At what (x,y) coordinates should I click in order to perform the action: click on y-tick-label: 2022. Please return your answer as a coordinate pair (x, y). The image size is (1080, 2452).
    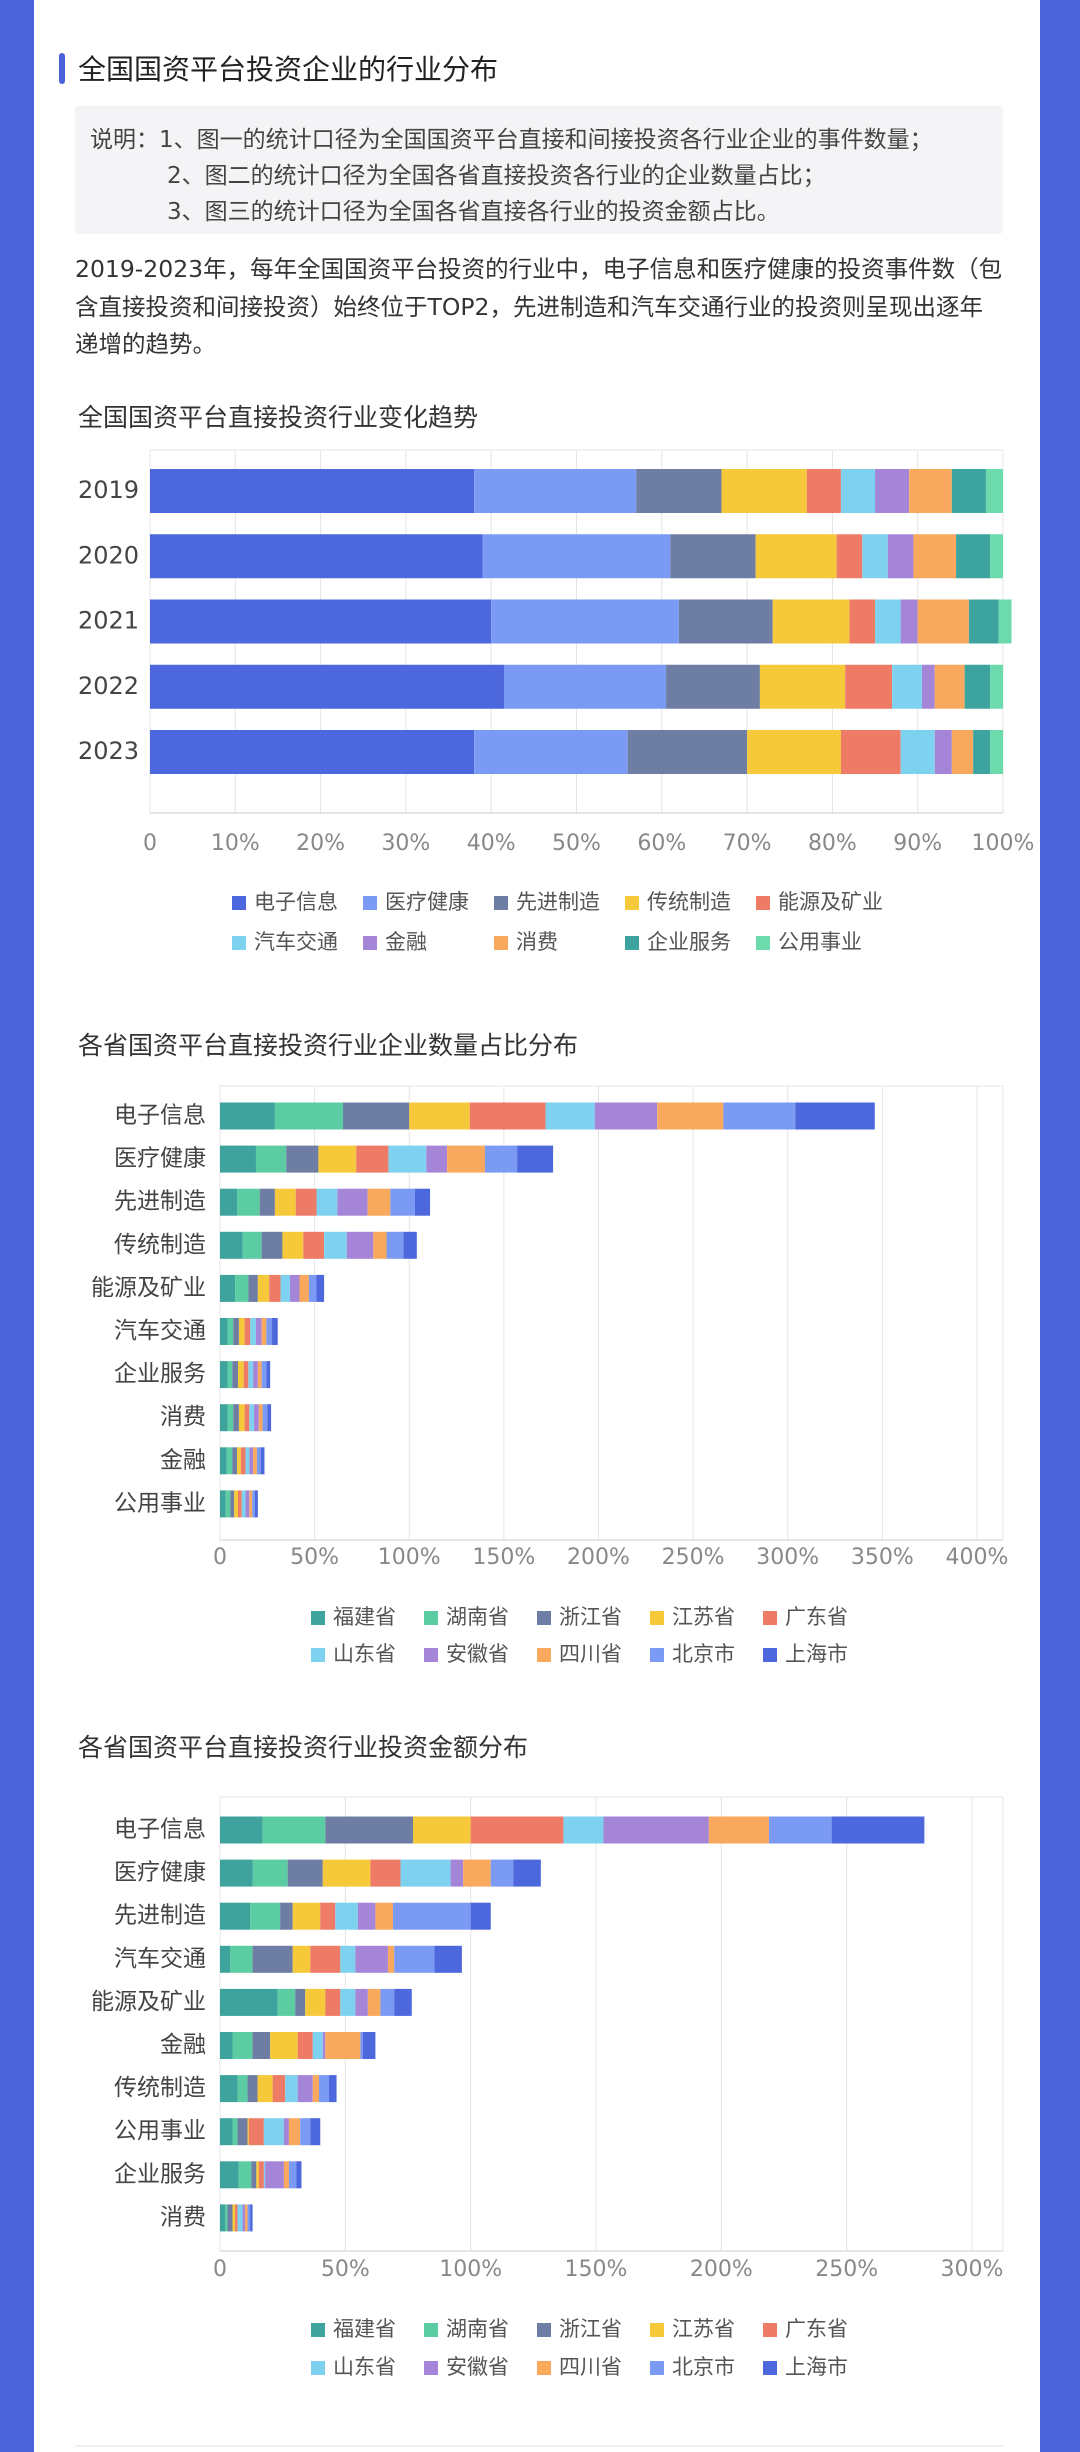
    Looking at the image, I should click on (108, 686).